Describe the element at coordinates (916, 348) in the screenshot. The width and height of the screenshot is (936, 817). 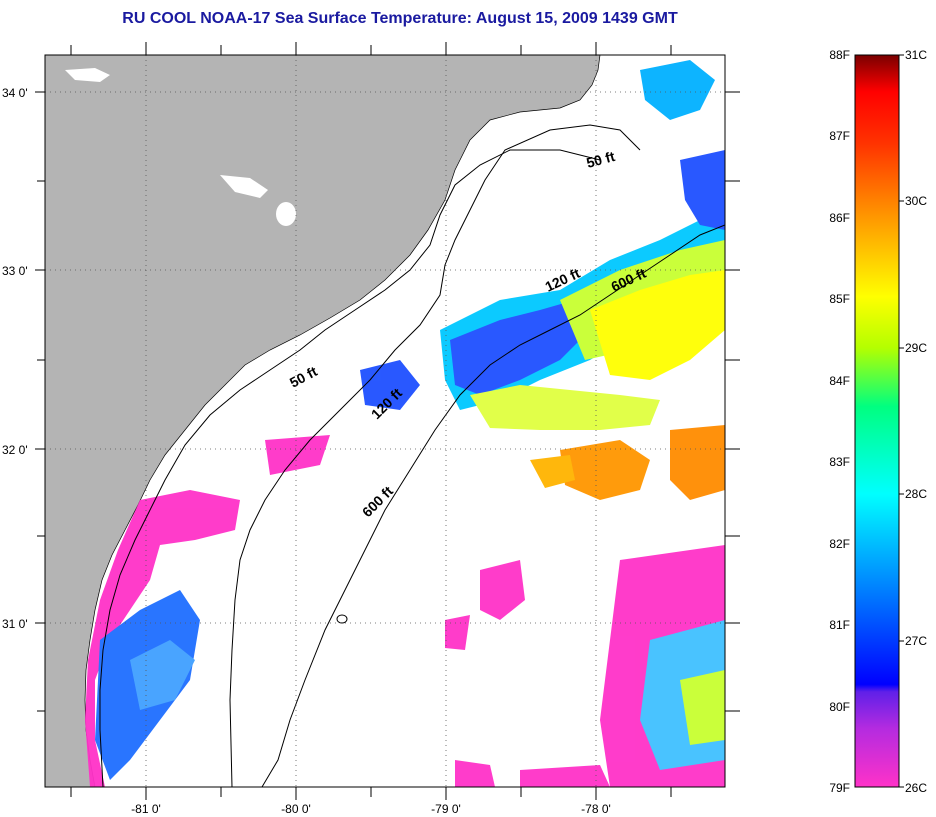
I see `colorbar-c-label: 29C` at that location.